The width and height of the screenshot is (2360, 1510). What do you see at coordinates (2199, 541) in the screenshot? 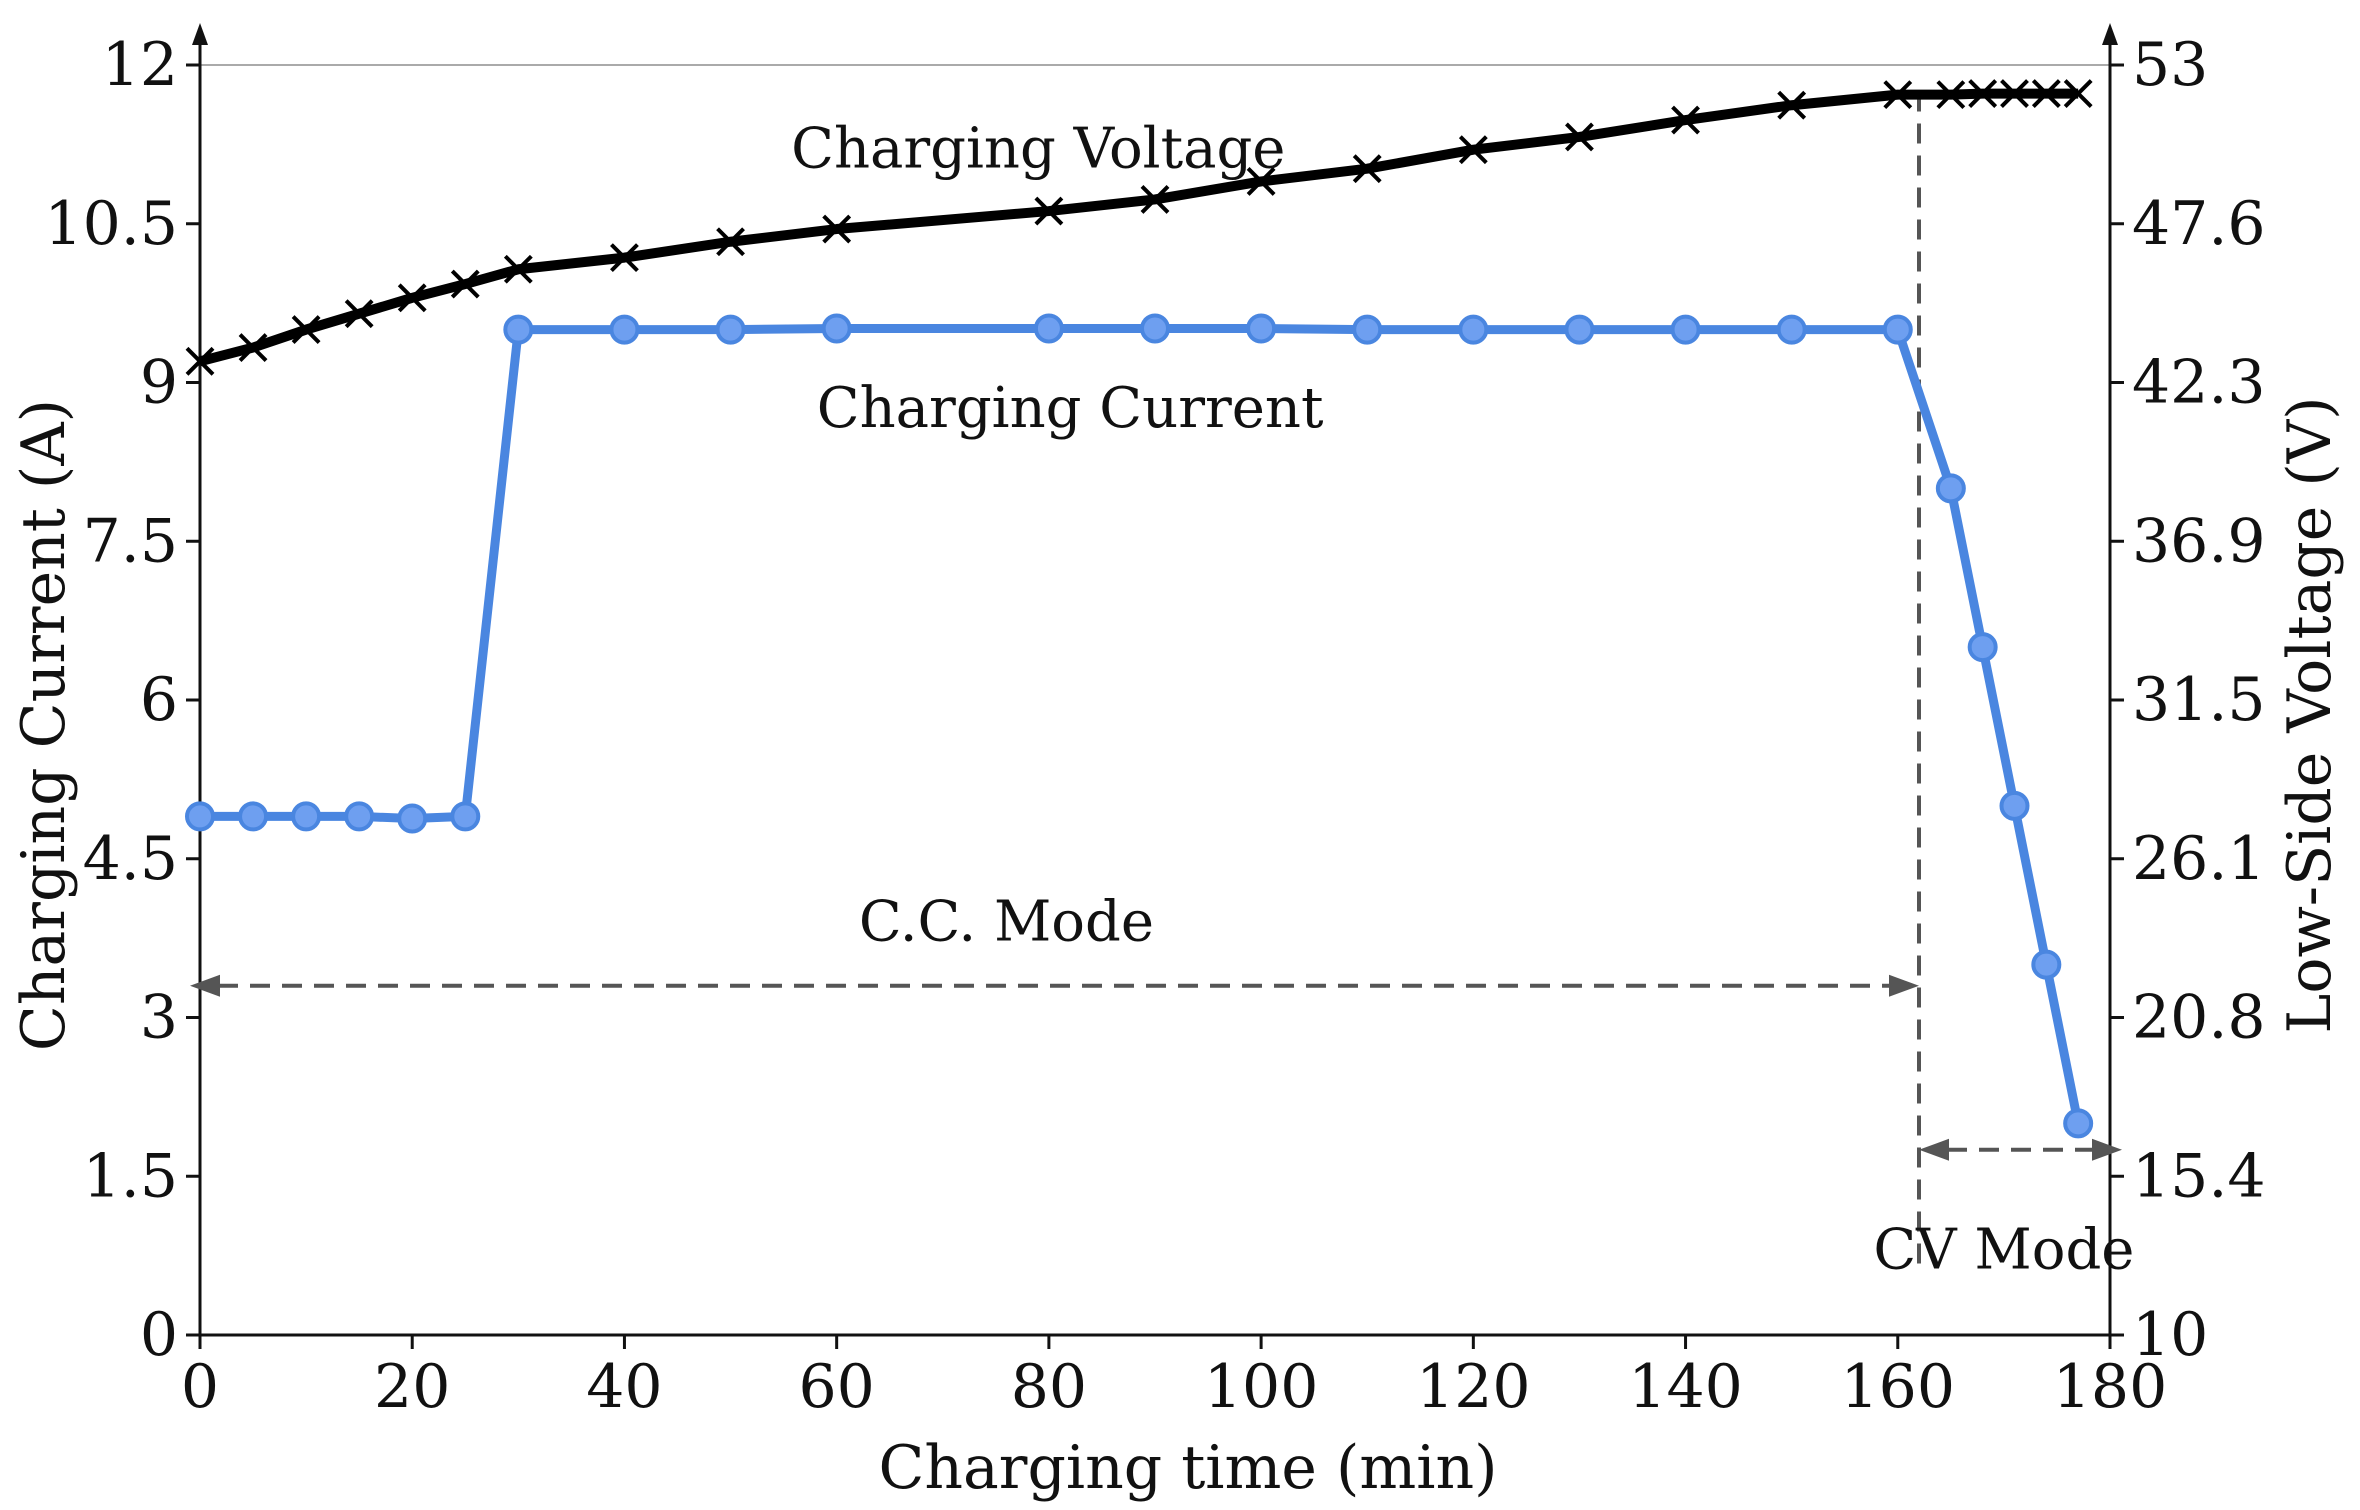
I see `y-right-tick-label: 36.9` at bounding box center [2199, 541].